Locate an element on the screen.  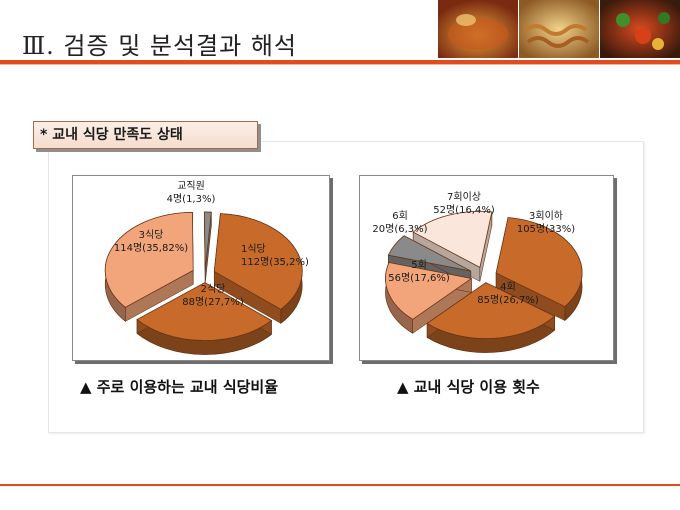
pie-value-label-0-2: 114명(35,82%) is located at coordinates (151, 248).